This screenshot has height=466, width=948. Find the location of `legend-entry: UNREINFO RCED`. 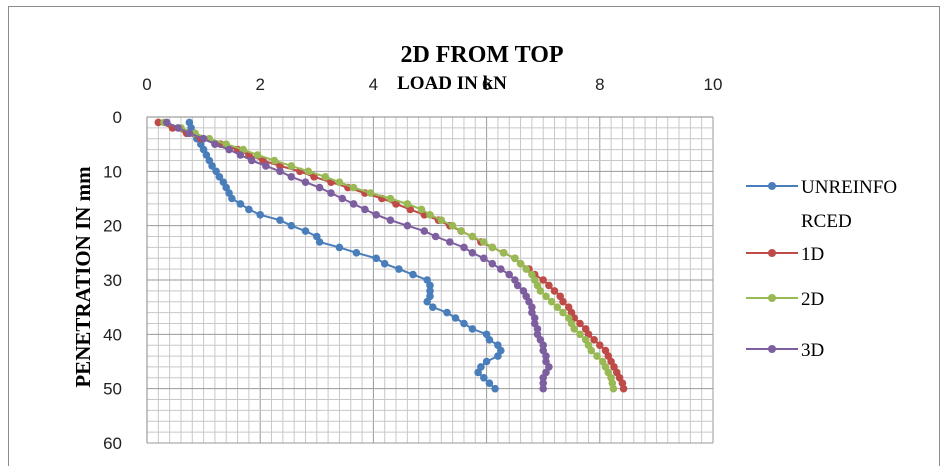

legend-entry: UNREINFO RCED is located at coordinates (821, 204).